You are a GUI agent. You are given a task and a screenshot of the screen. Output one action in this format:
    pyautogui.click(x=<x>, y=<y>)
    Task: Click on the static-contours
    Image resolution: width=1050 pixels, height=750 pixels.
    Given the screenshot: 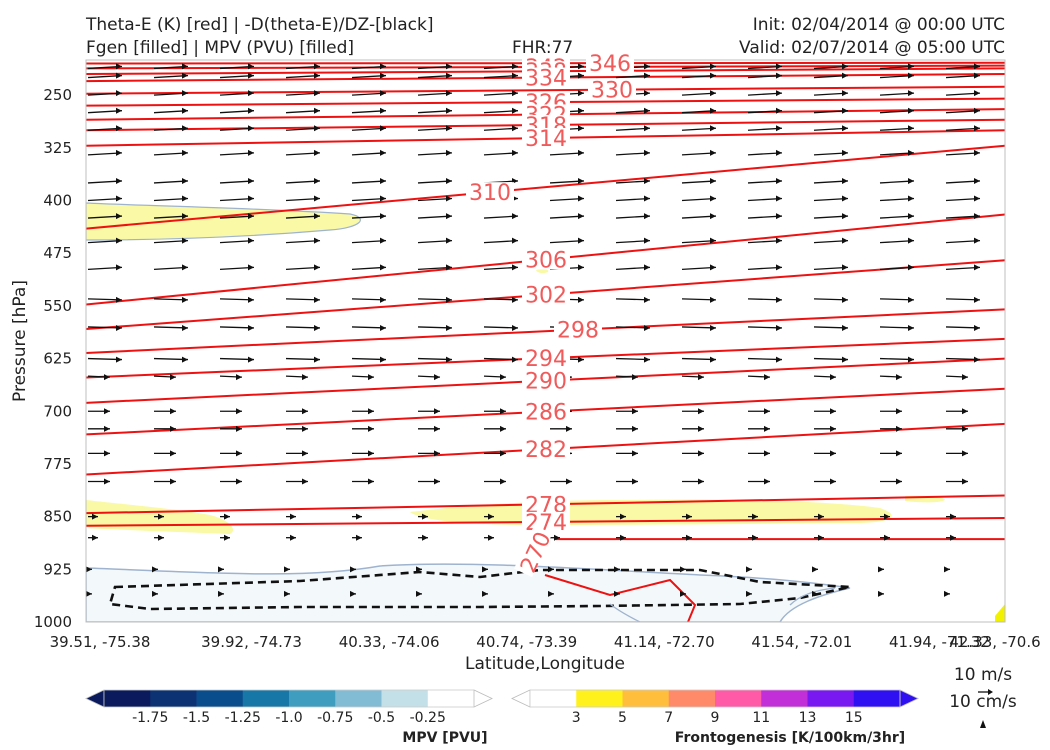 What is the action you would take?
    pyautogui.click(x=556, y=595)
    